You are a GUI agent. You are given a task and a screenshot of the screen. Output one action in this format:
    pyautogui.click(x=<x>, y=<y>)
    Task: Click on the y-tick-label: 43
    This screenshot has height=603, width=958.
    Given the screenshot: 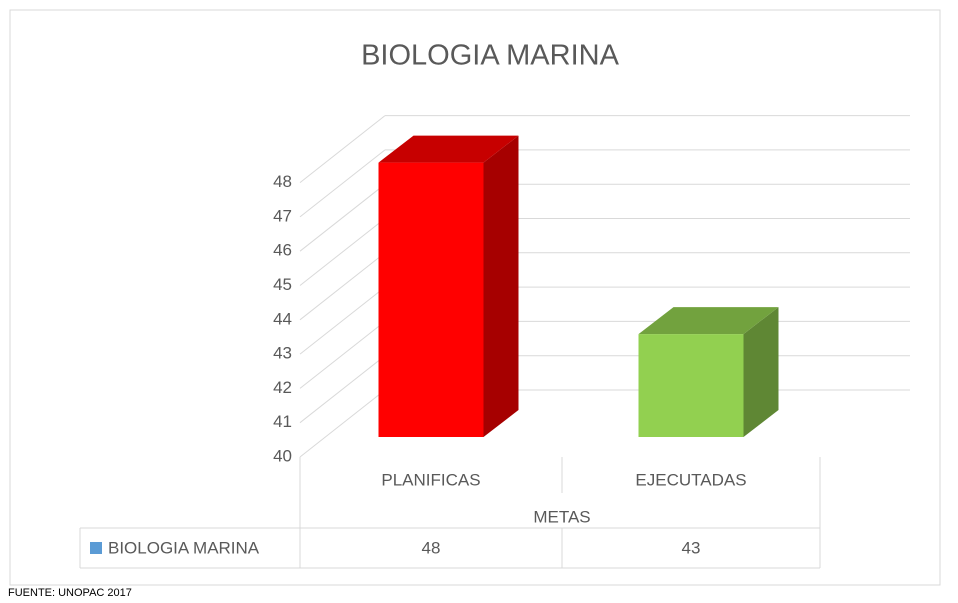 What is the action you would take?
    pyautogui.click(x=282, y=353)
    